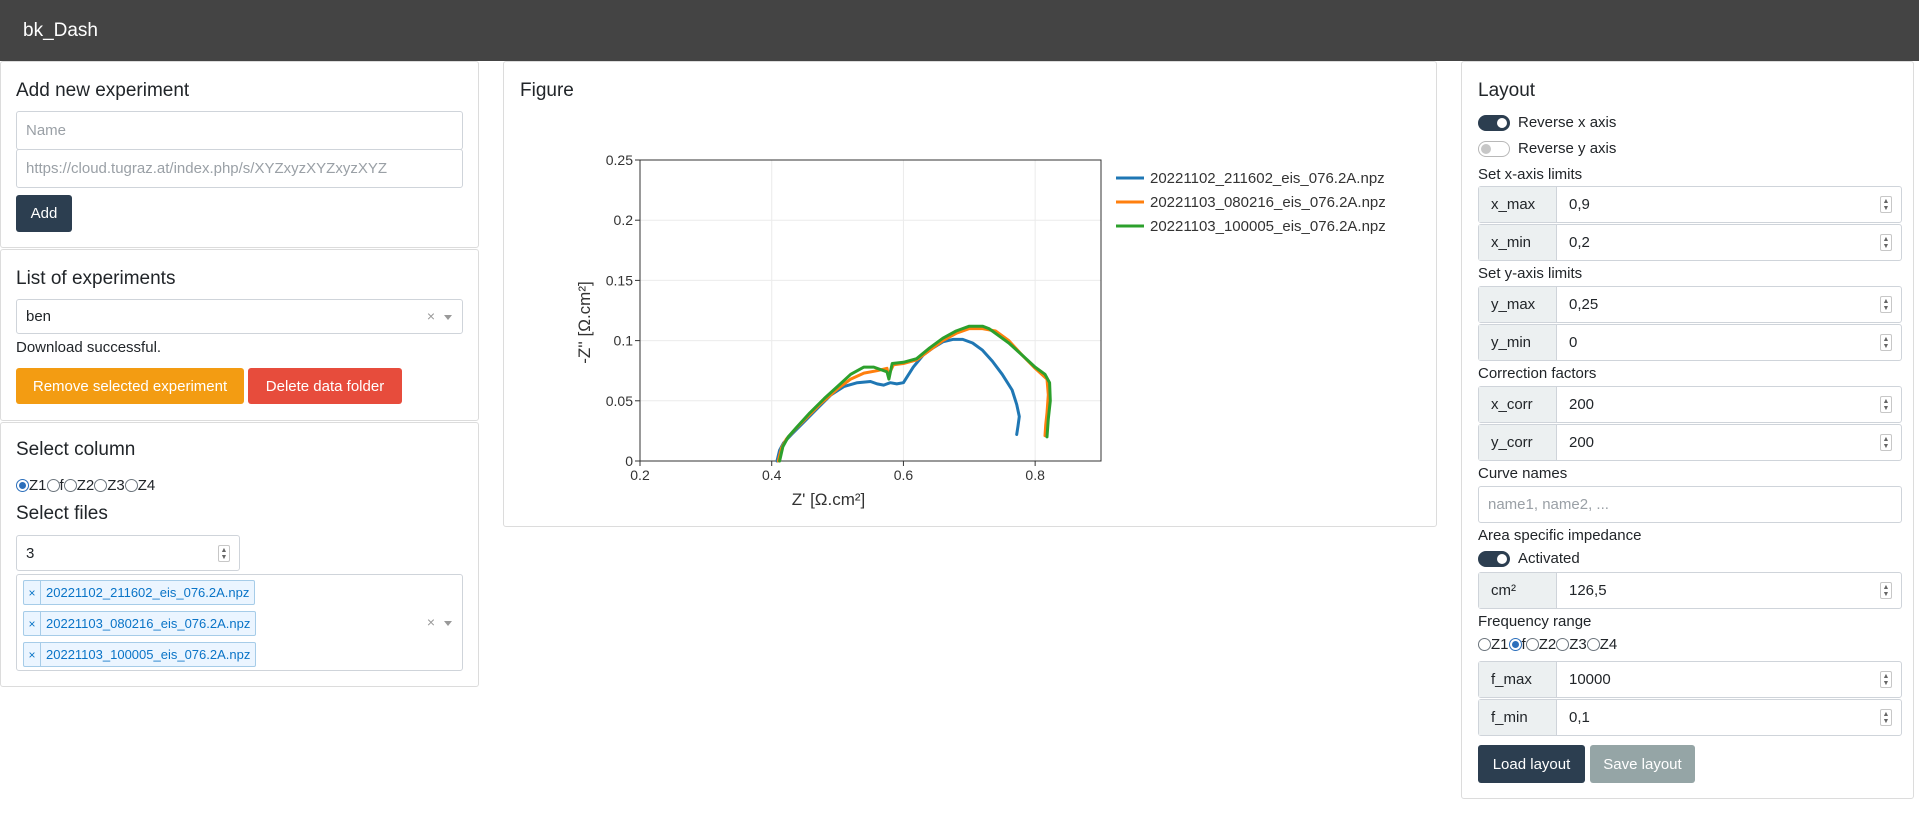 The height and width of the screenshot is (815, 1919). What do you see at coordinates (1690, 204) in the screenshot?
I see `x-max-field: x_max 0,9 ▲ ▼` at bounding box center [1690, 204].